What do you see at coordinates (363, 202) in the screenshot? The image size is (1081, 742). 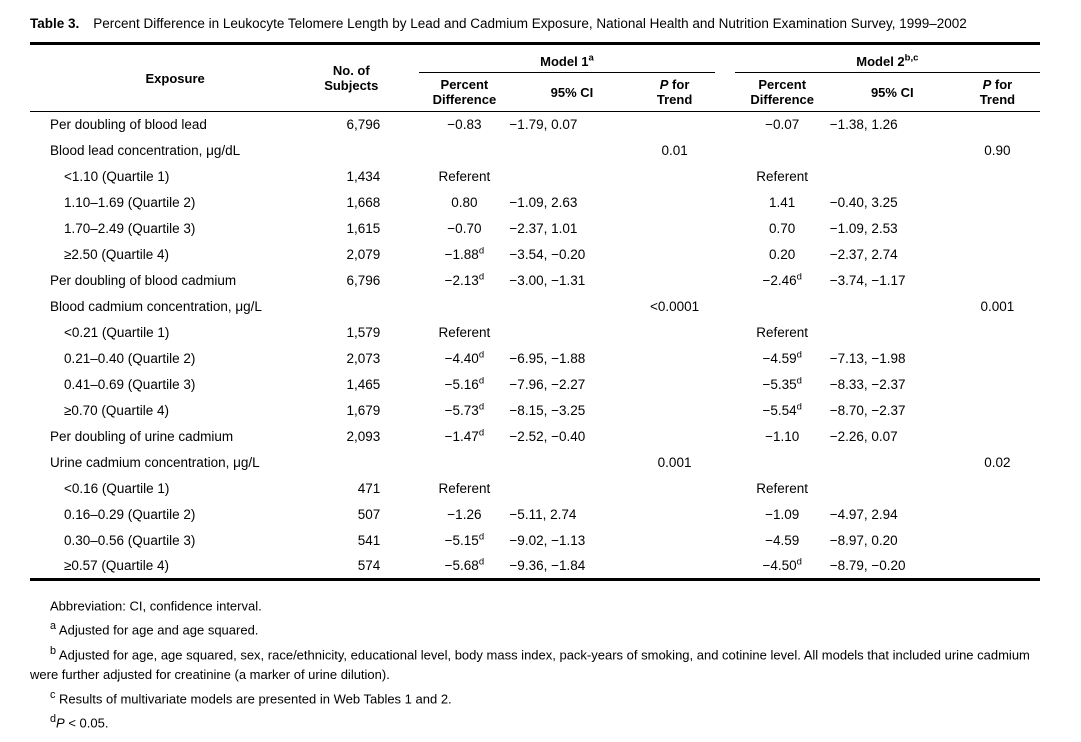 I see `subjects-cell: 1,668` at bounding box center [363, 202].